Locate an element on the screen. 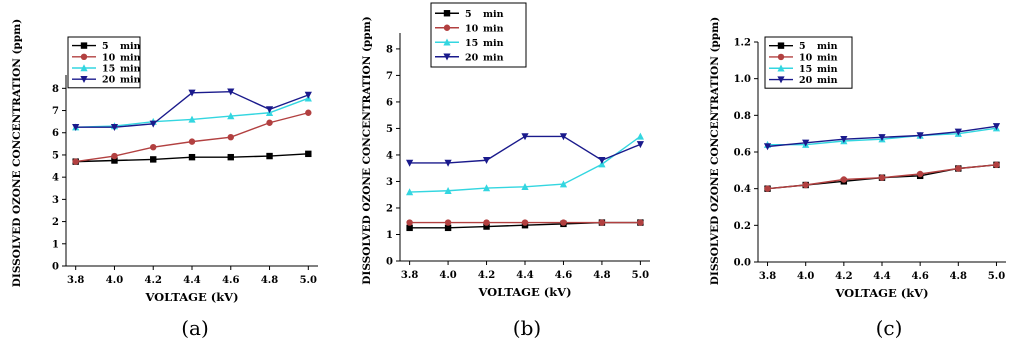 The image size is (1018, 353). y-tick-label: 4 is located at coordinates (55, 178).